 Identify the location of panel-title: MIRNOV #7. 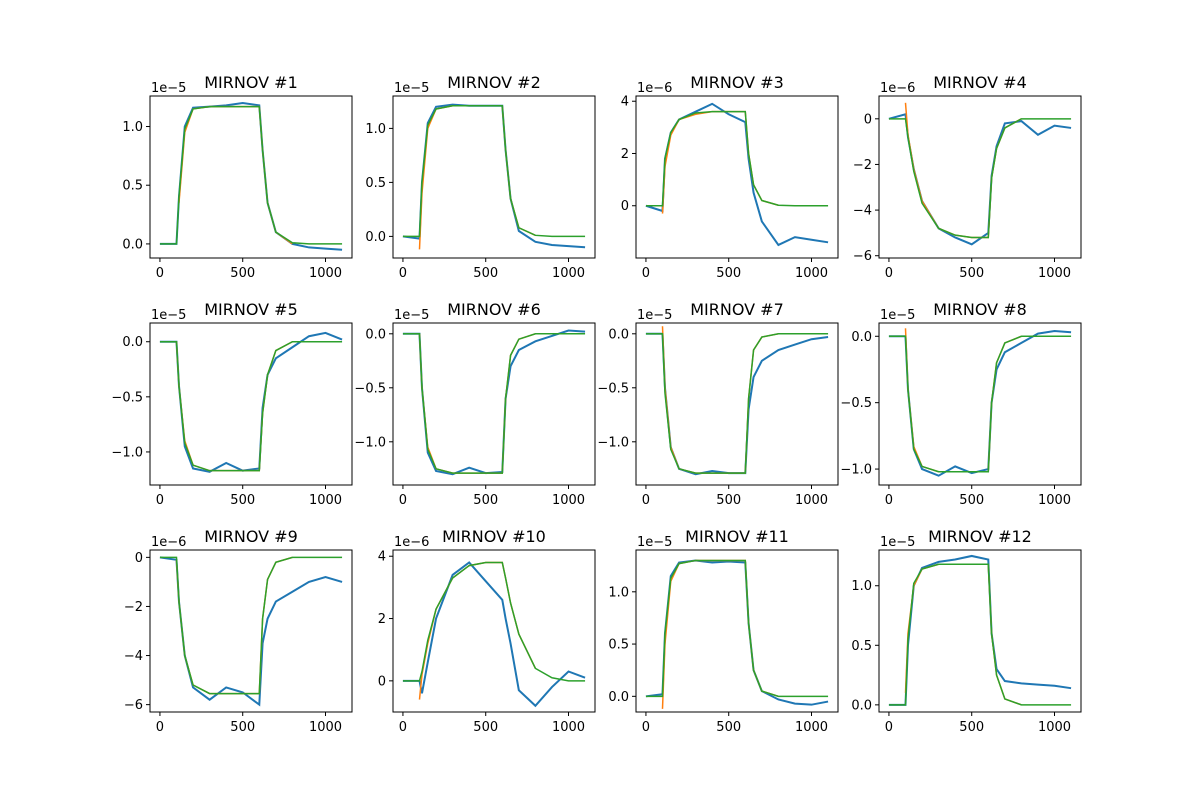
(737, 309).